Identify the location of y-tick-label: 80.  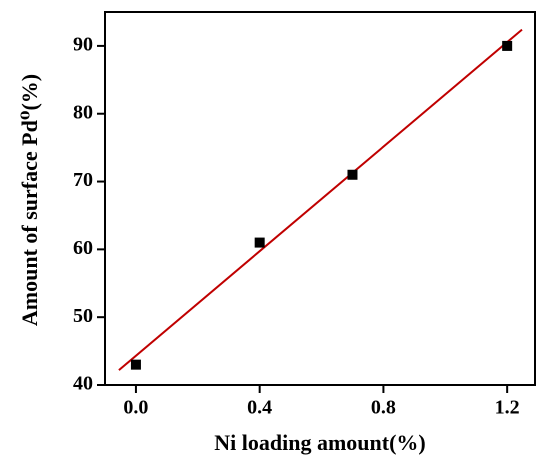
(83, 112).